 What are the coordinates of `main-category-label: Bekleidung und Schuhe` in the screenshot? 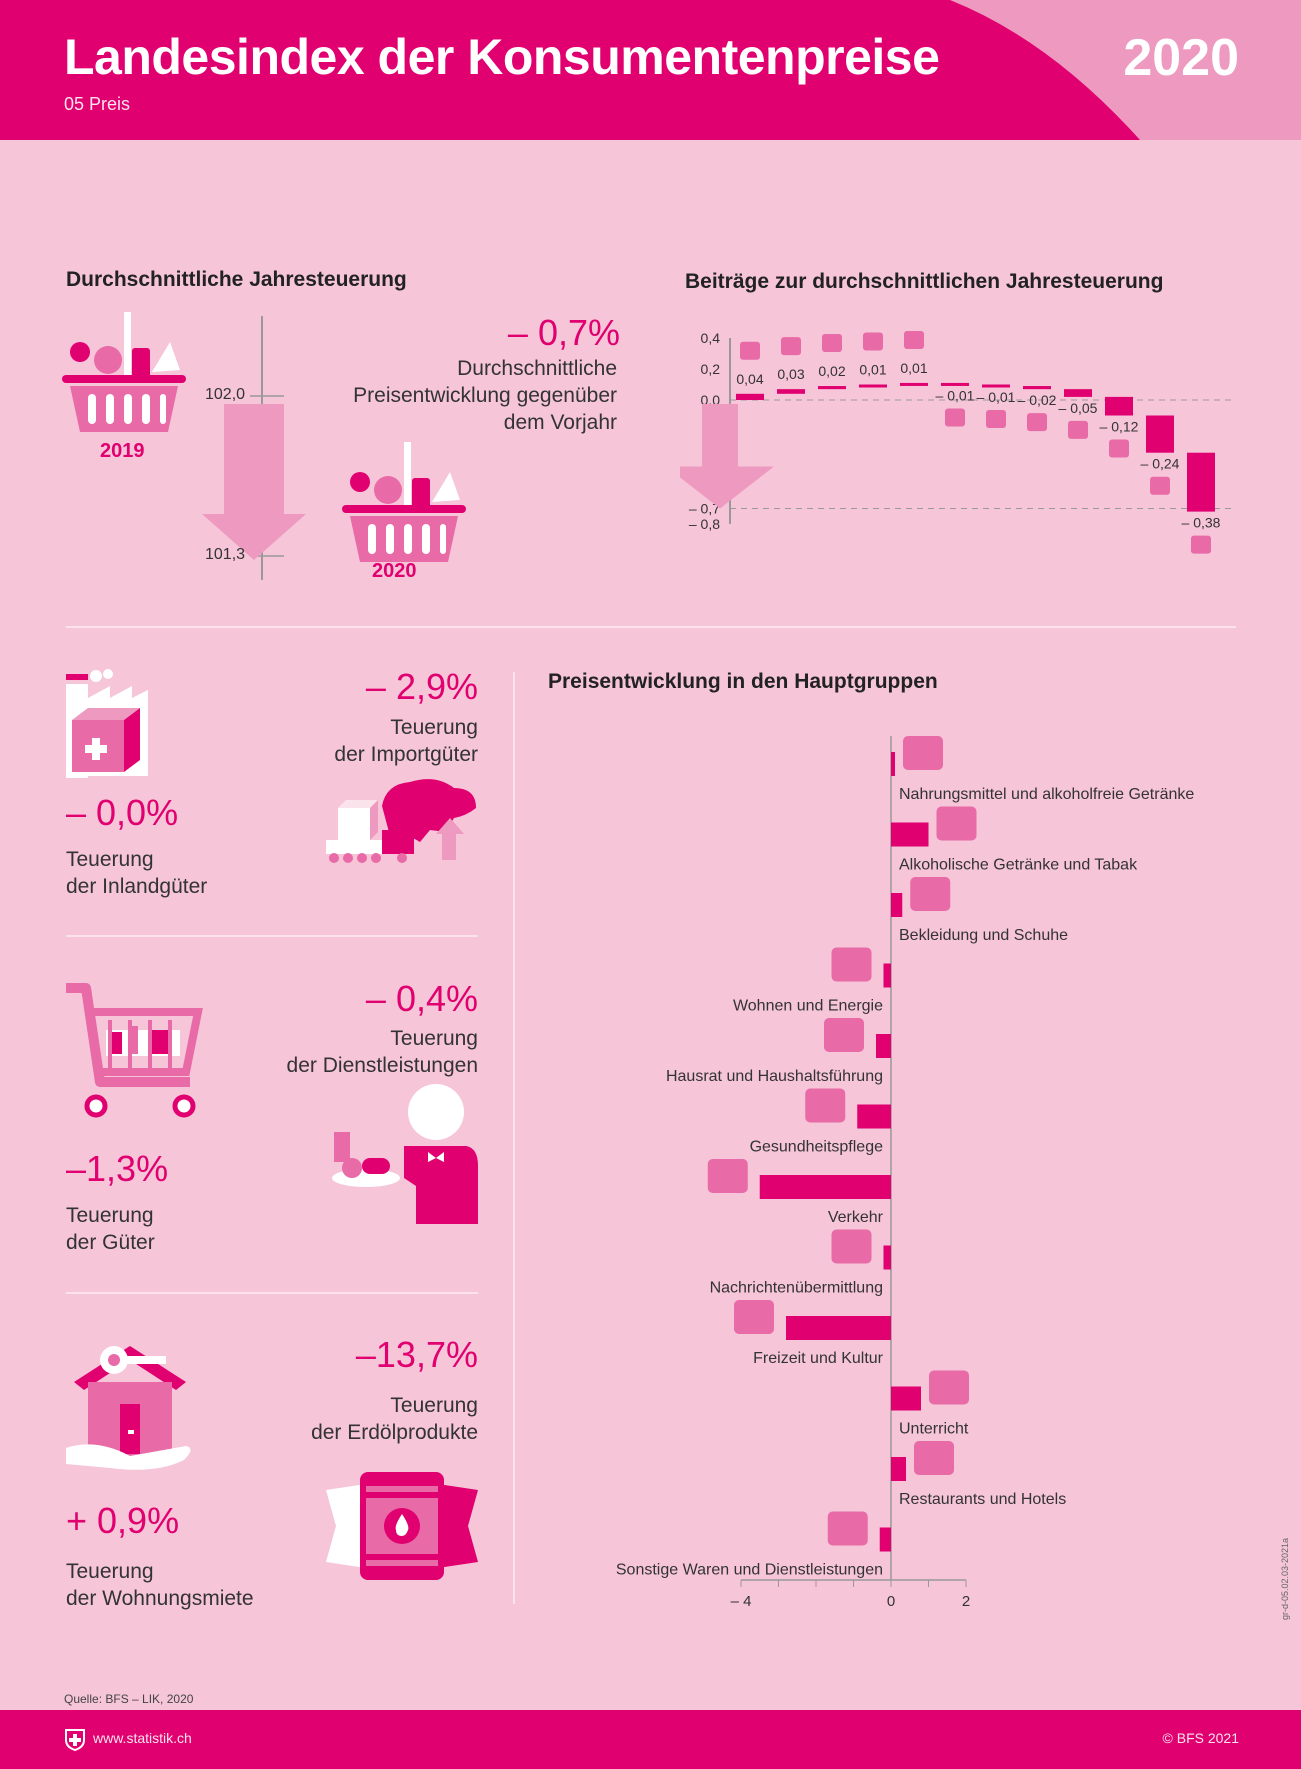 It's located at (983, 935).